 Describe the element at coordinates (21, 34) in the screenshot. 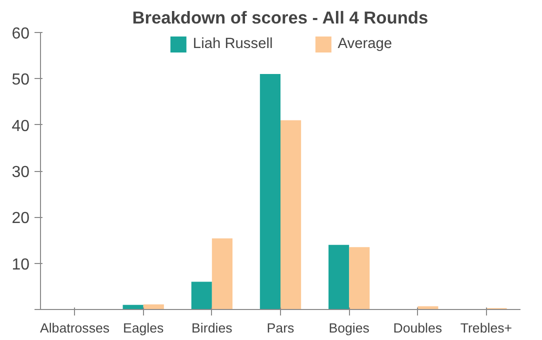

I see `y-tick-label: 60` at that location.